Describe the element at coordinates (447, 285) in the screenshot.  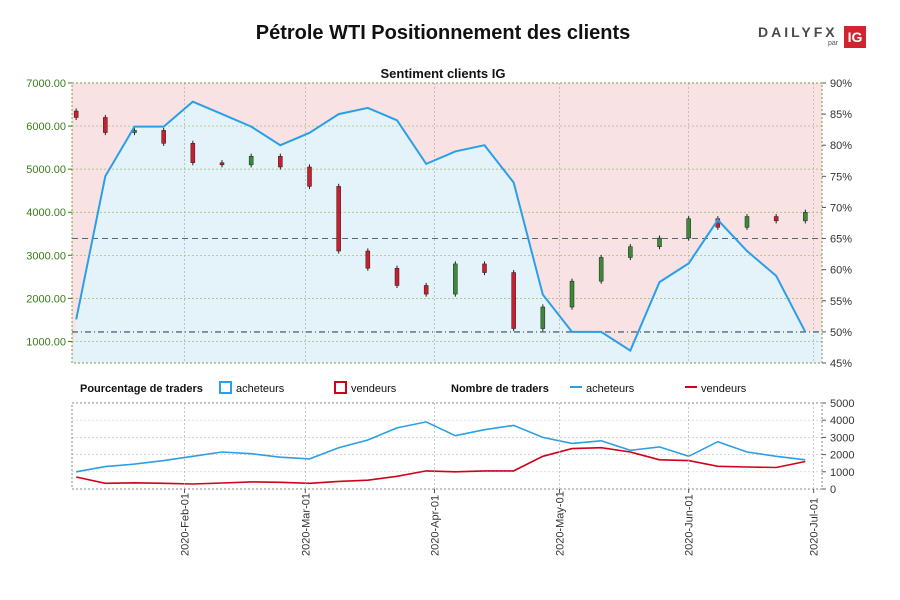
I see `reference-lines` at that location.